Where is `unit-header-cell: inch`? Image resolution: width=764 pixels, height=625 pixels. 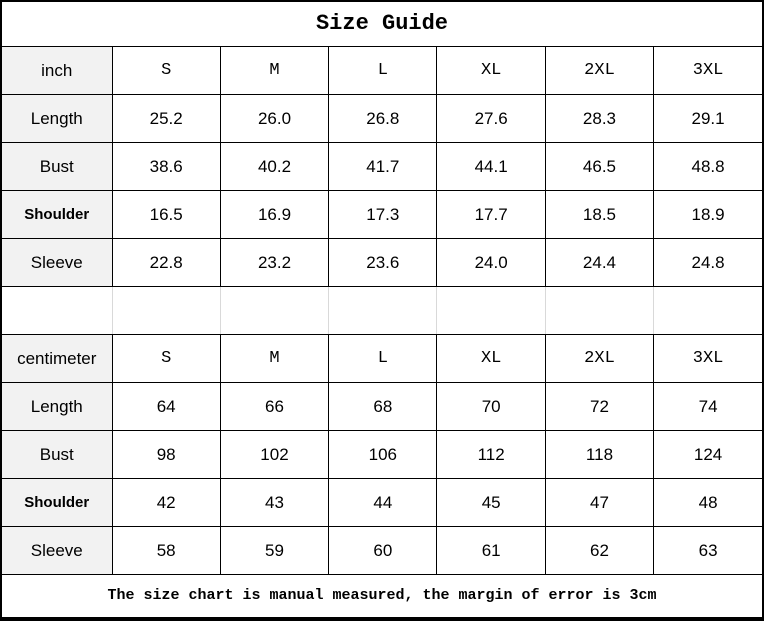 unit-header-cell: inch is located at coordinates (57, 71).